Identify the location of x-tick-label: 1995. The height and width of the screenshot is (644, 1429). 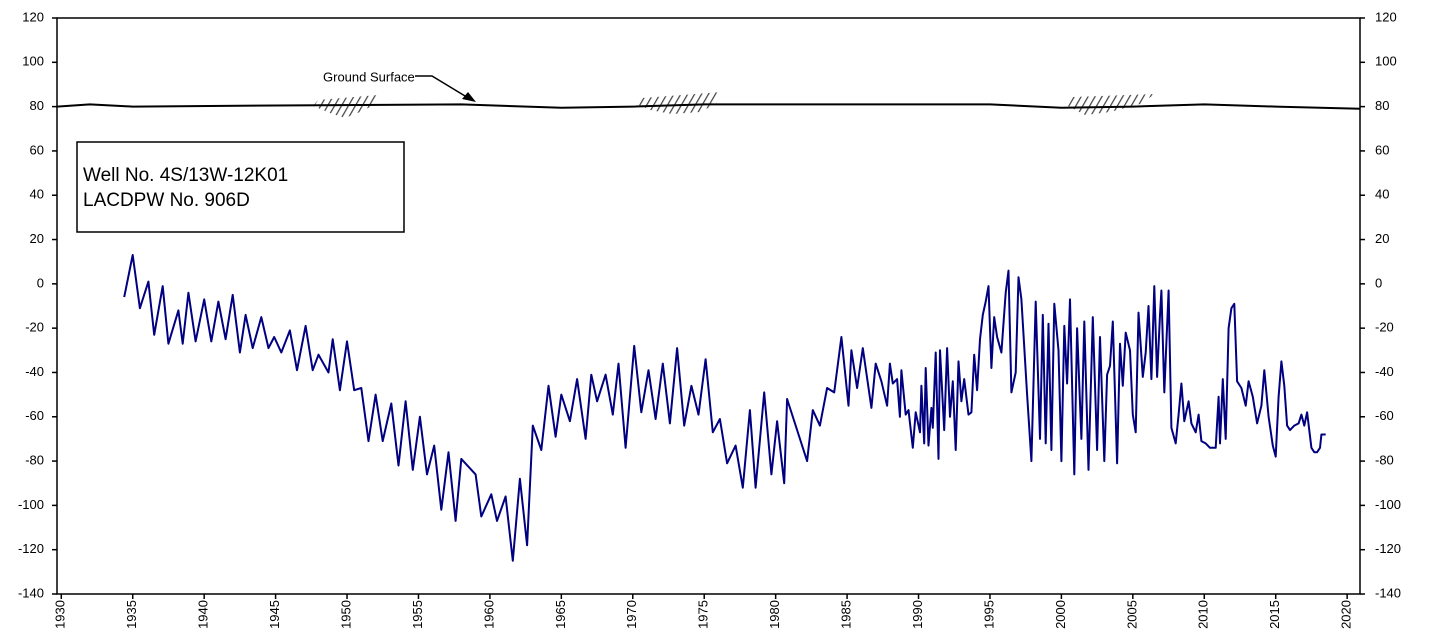
(988, 614).